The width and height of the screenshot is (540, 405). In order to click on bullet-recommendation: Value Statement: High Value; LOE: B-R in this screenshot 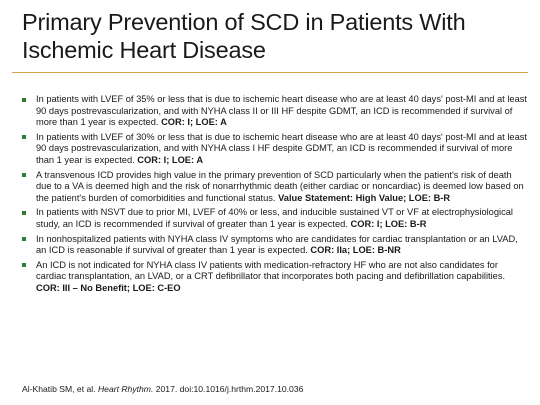, I will do `click(364, 197)`.